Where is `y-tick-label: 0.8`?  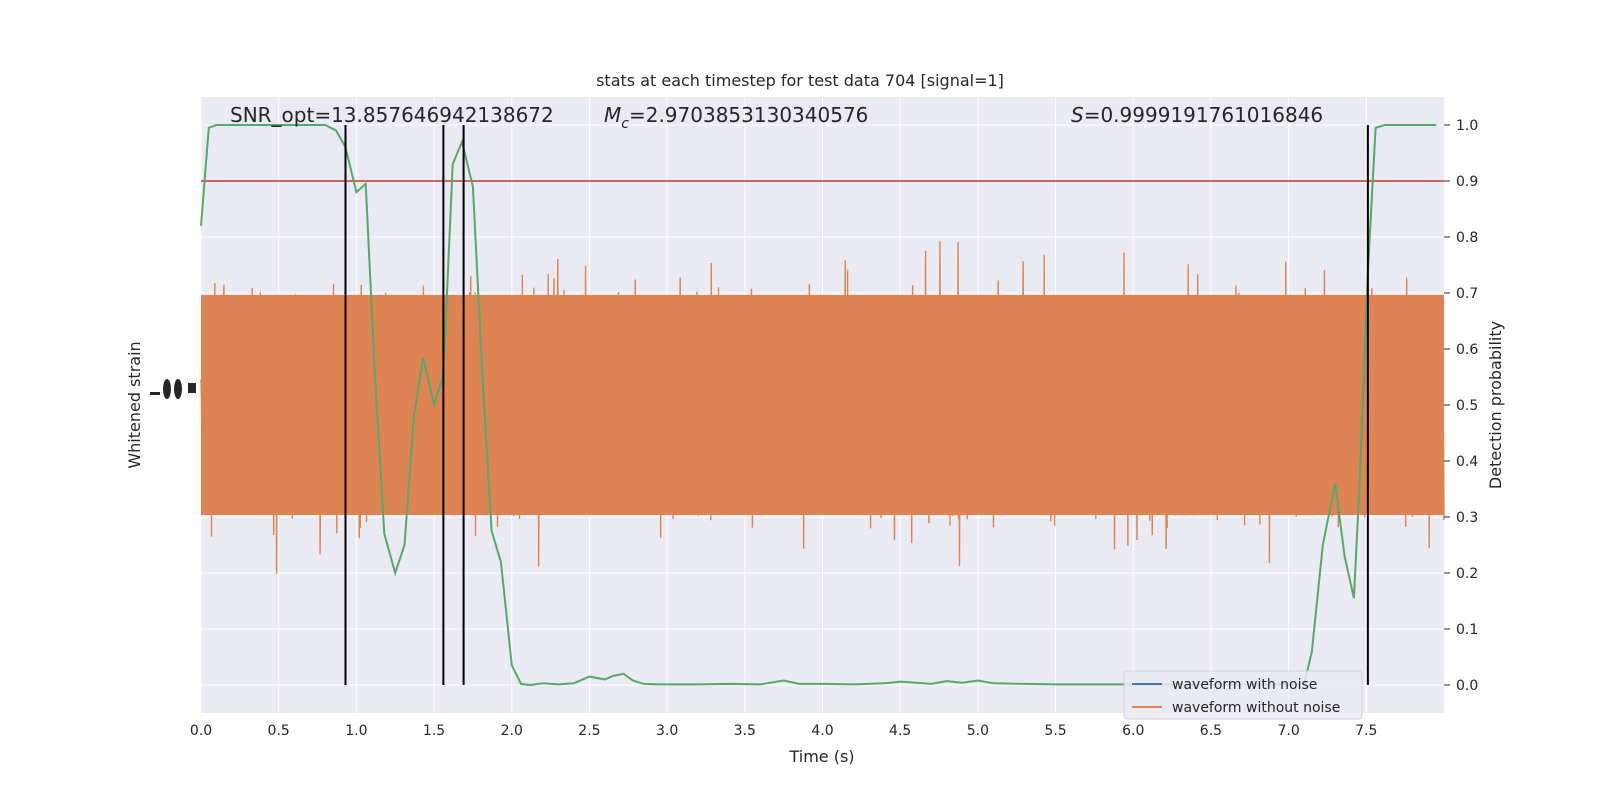 y-tick-label: 0.8 is located at coordinates (1467, 238).